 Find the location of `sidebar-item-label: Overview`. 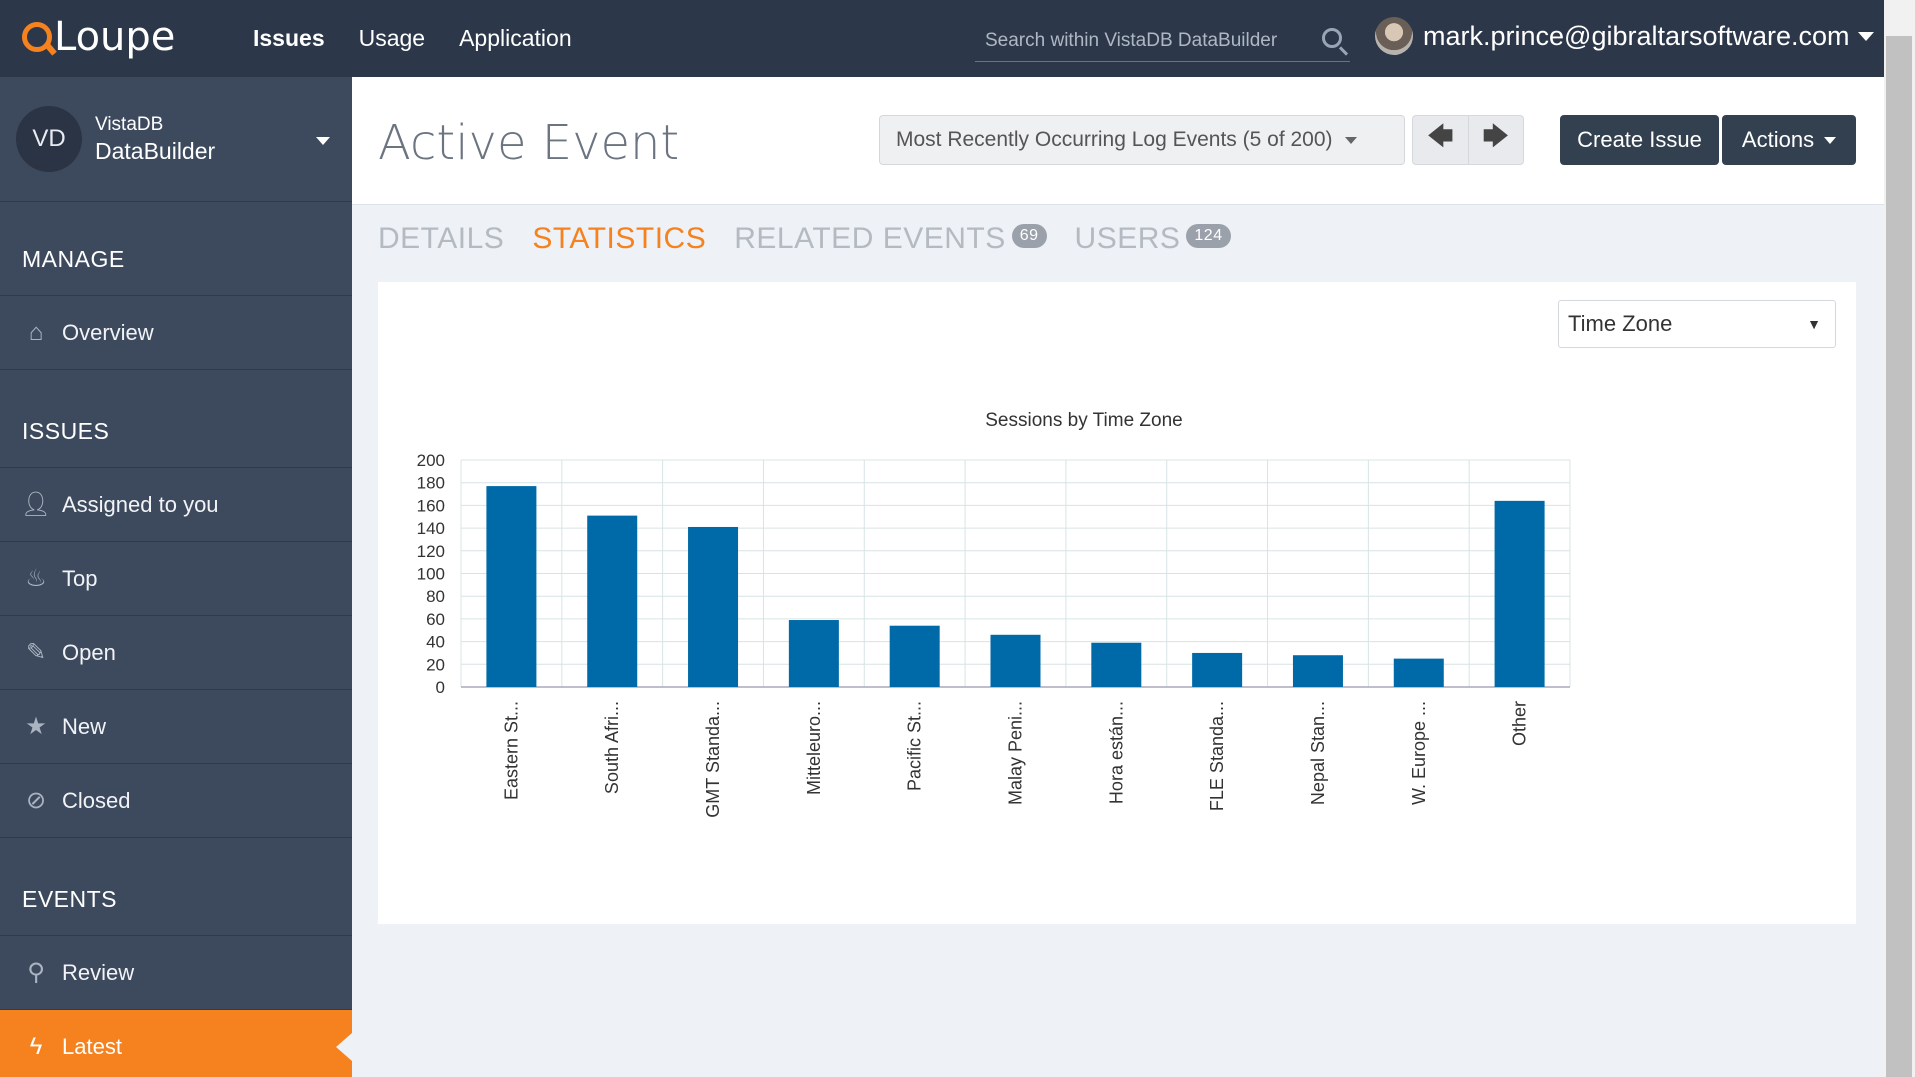

sidebar-item-label: Overview is located at coordinates (108, 332).